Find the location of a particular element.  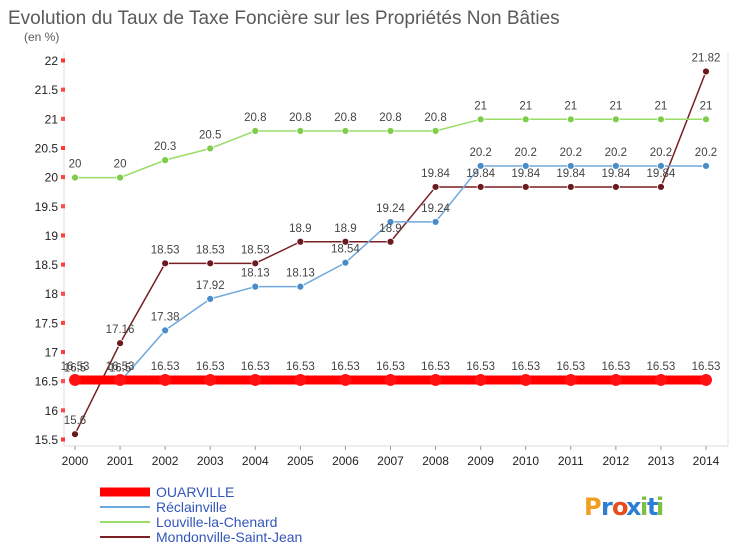

x-tick-label: 2005 is located at coordinates (300, 461).